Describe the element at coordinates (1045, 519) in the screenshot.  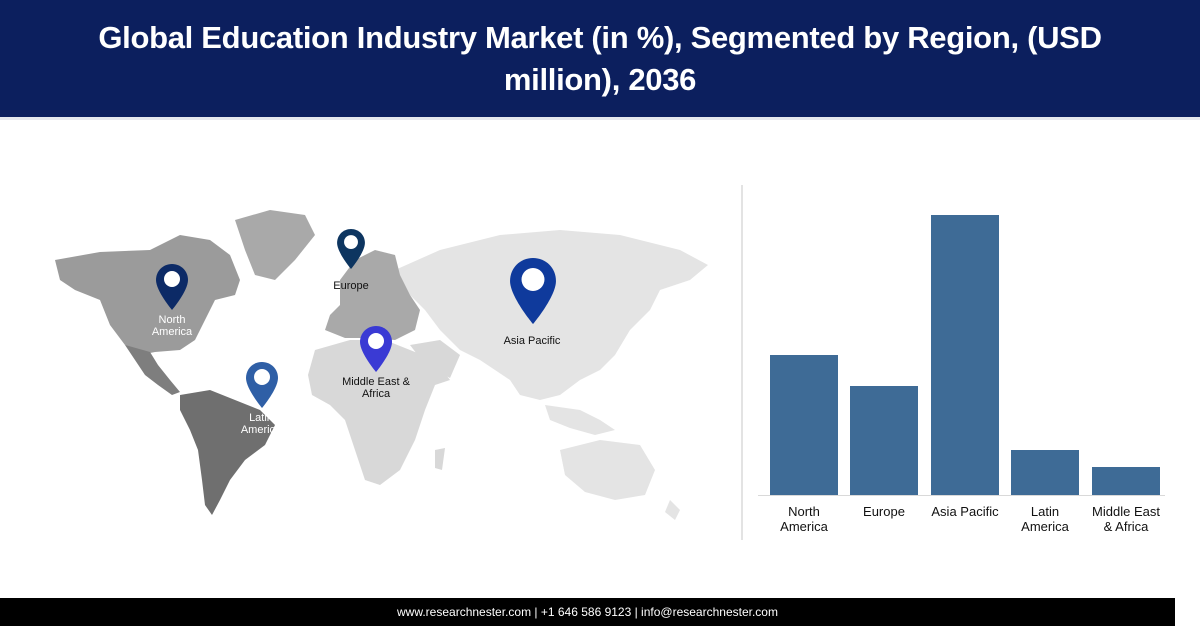
I see `x-tick-label: Latin America` at that location.